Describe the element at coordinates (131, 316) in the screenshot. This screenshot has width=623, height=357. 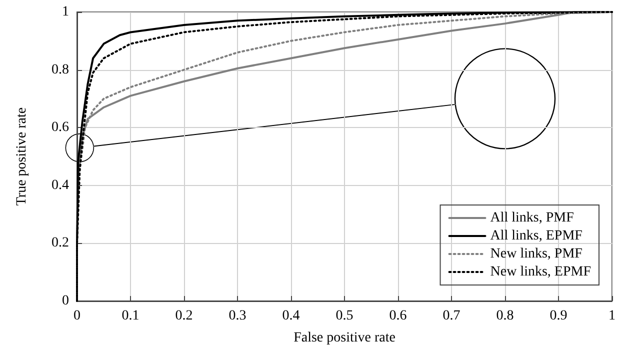
I see `x-tick-label: 0.1` at that location.